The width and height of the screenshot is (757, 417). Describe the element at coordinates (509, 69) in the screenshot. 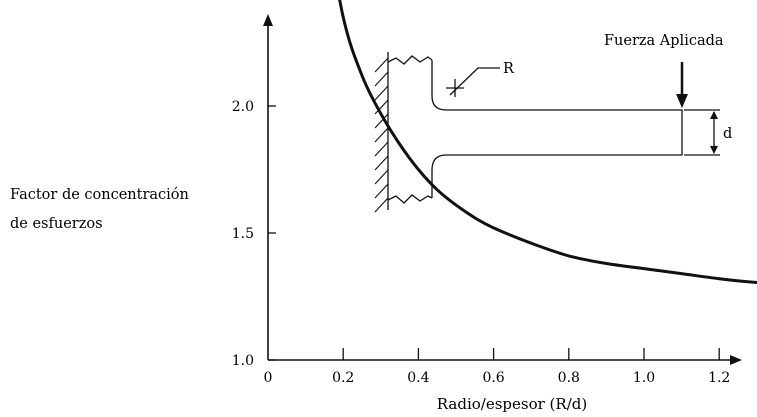

I see `radius-label: R` at that location.